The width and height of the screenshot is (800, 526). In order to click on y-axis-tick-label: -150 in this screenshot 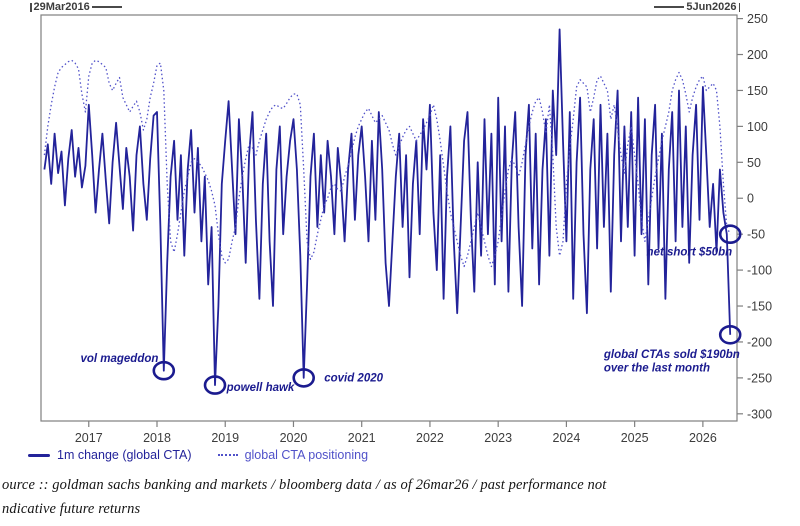, I will do `click(759, 307)`.